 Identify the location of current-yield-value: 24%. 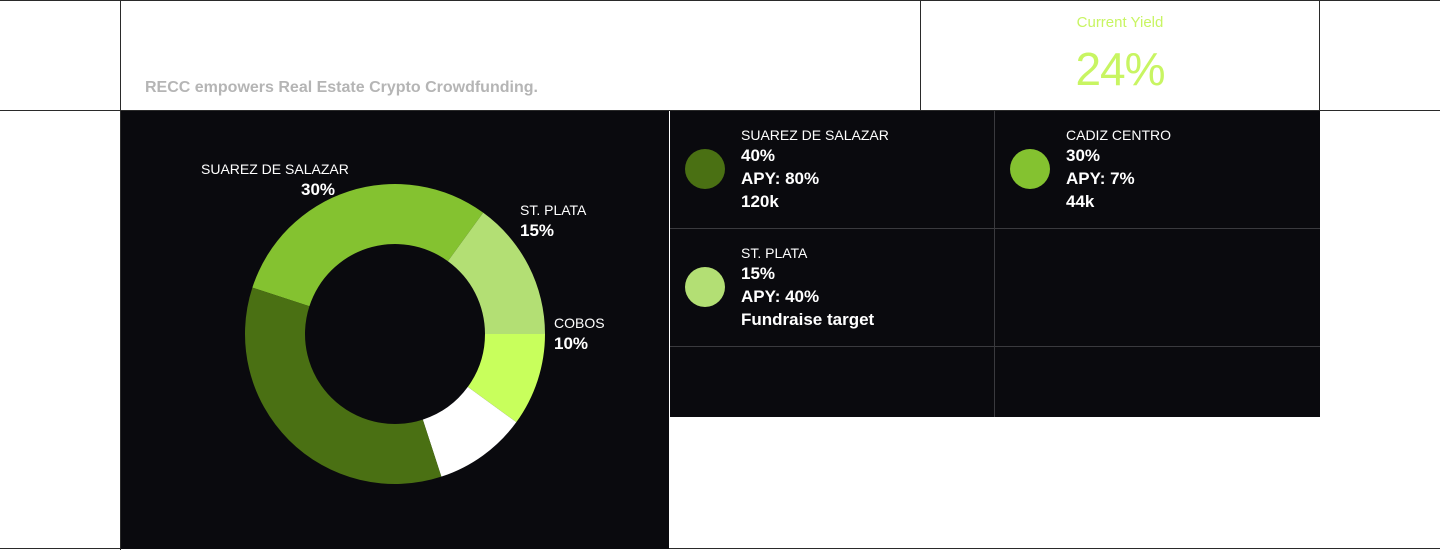
(1120, 69).